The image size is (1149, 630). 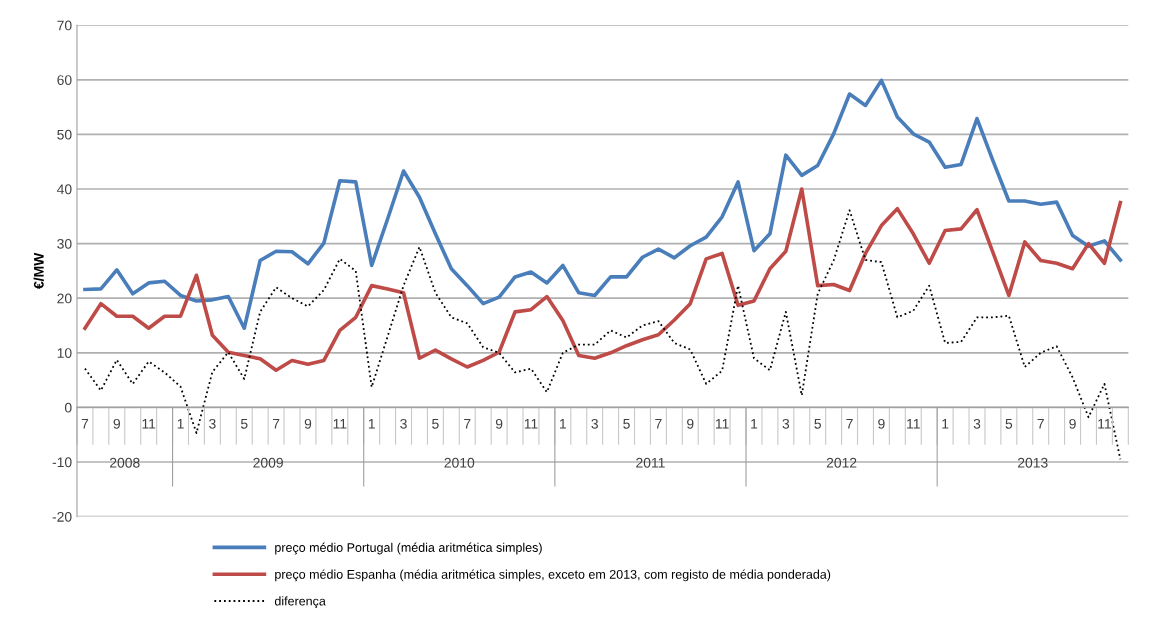 What do you see at coordinates (408, 548) in the screenshot?
I see `legend-label: preço médio Portugal (média aritmética simples)` at bounding box center [408, 548].